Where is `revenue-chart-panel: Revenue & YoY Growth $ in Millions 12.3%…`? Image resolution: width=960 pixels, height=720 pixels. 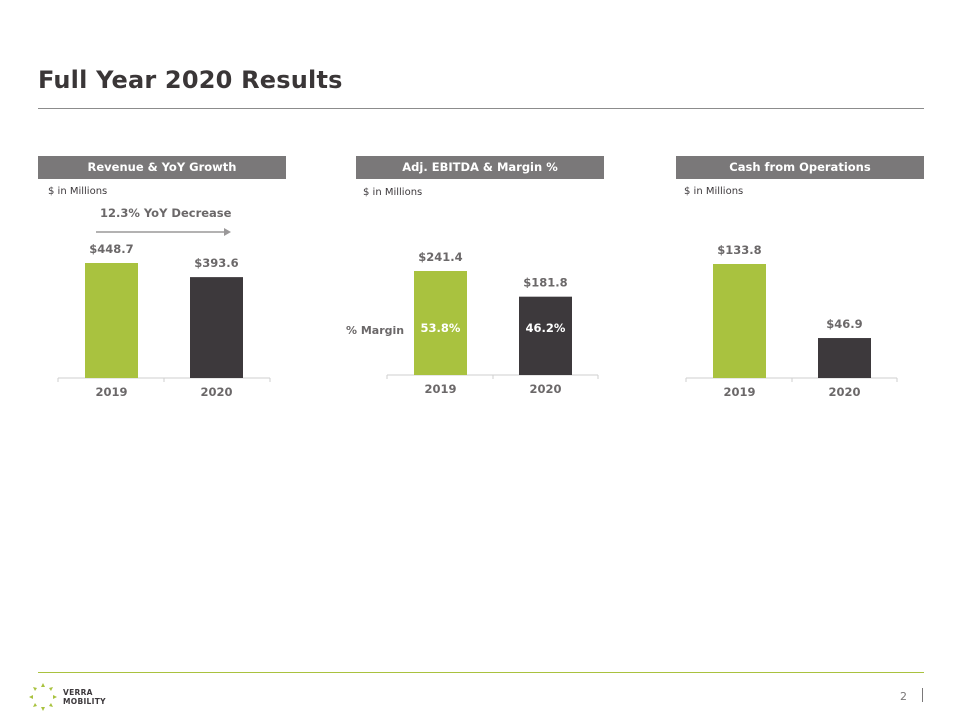
revenue-chart-panel: Revenue & YoY Growth $ in Millions 12.3%… is located at coordinates (162, 286).